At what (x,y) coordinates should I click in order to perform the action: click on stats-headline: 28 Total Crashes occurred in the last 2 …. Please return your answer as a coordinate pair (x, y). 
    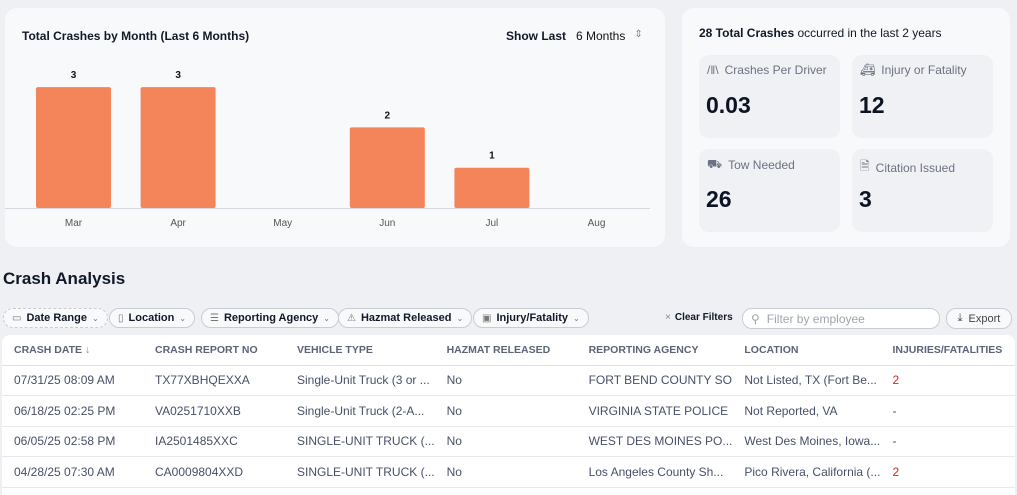
    Looking at the image, I should click on (820, 33).